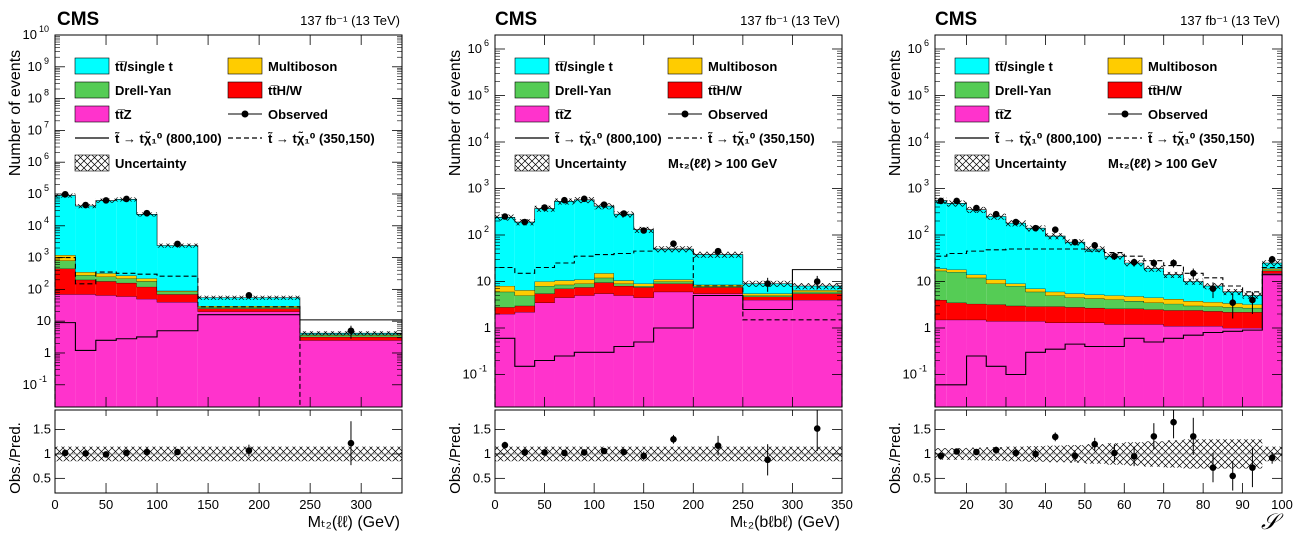 This screenshot has width=1302, height=535. What do you see at coordinates (92, 114) in the screenshot?
I see `legend-swatch-ttz` at bounding box center [92, 114].